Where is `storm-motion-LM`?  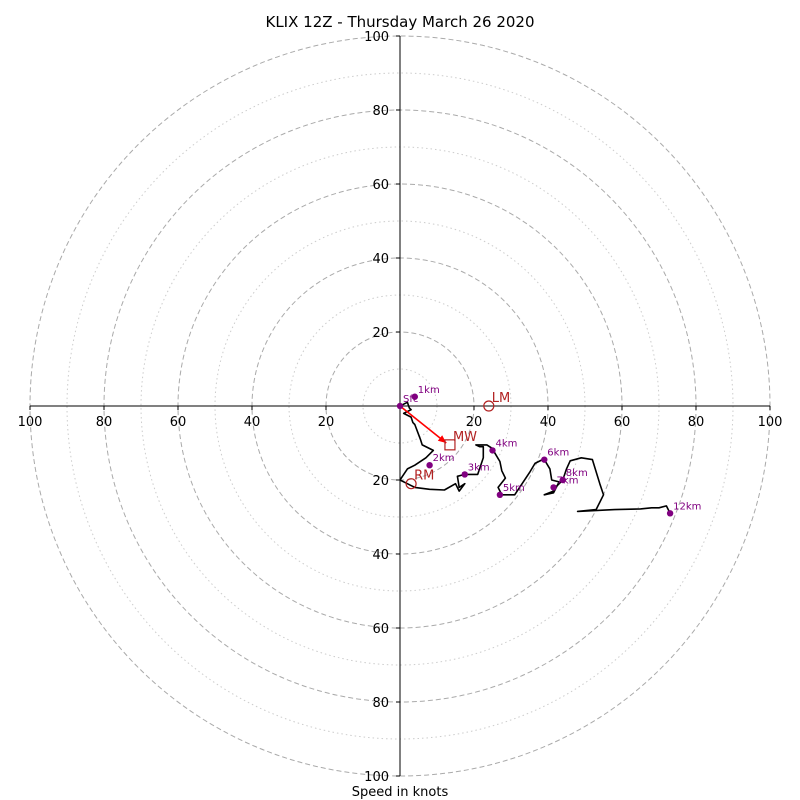
storm-motion-LM is located at coordinates (489, 406).